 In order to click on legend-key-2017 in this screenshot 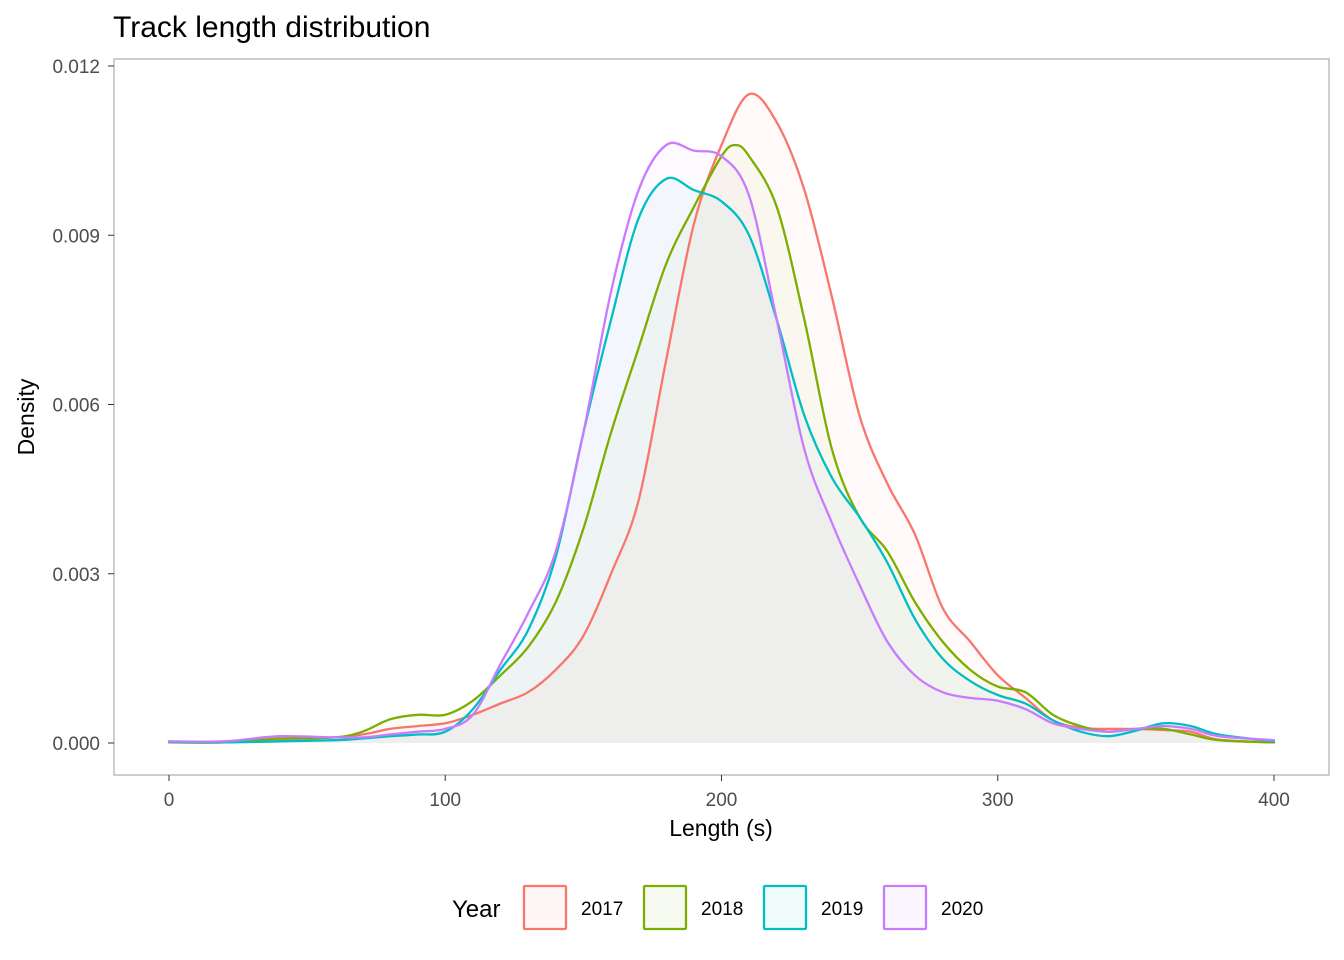, I will do `click(545, 907)`.